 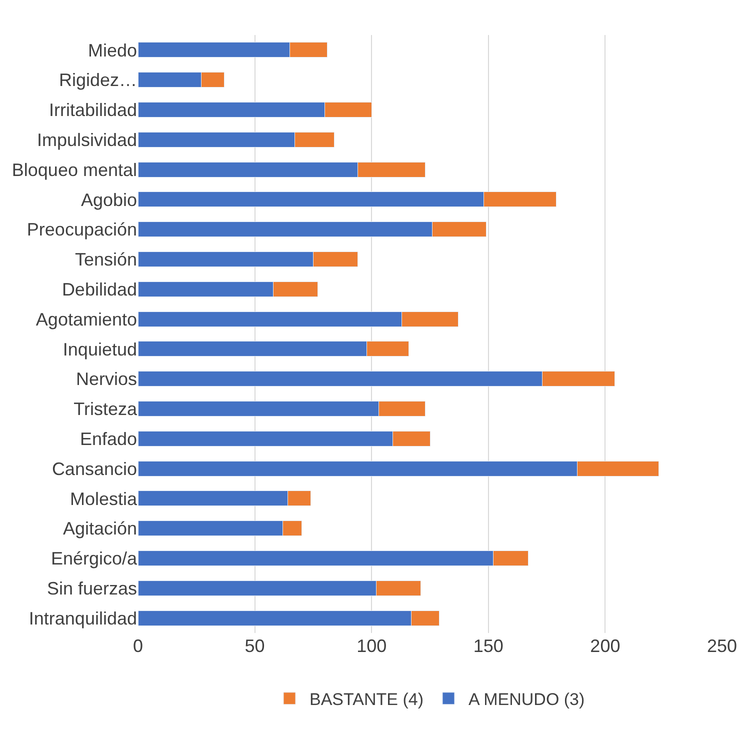 What do you see at coordinates (112, 50) in the screenshot?
I see `y-tick-label: Miedo` at bounding box center [112, 50].